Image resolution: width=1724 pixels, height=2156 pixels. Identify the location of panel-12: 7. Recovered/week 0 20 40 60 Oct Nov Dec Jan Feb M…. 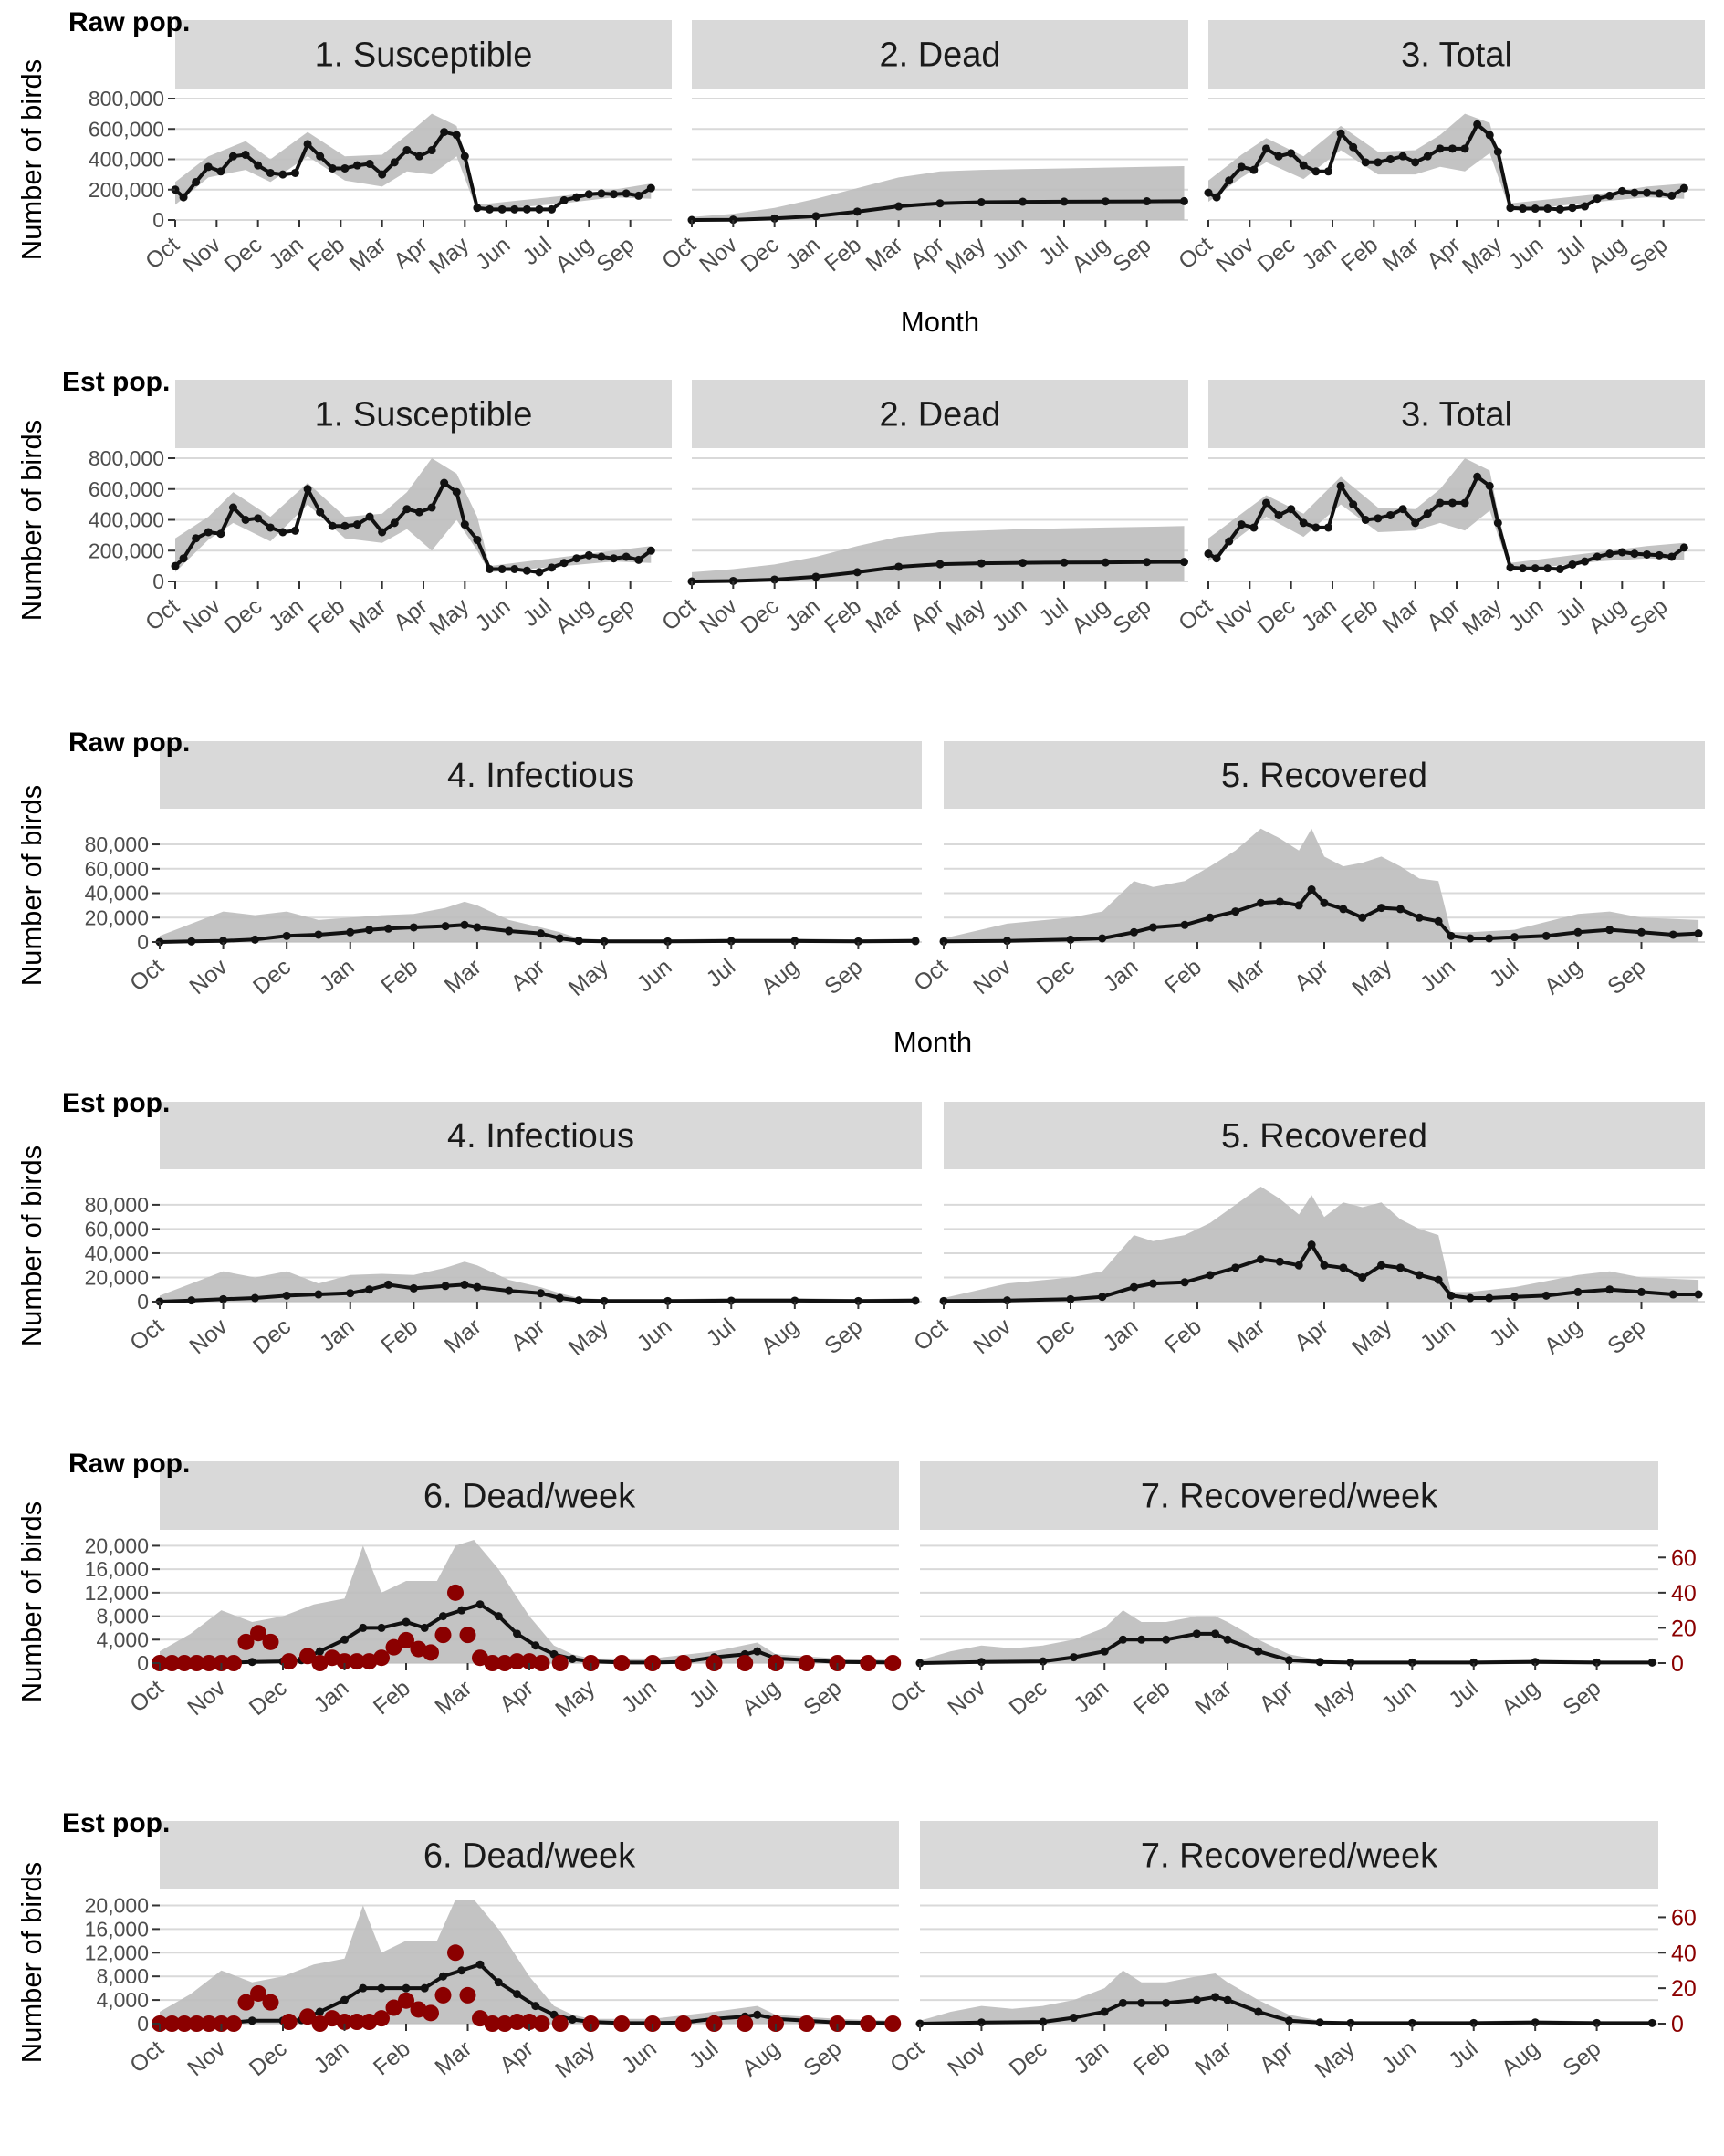
(1291, 1592).